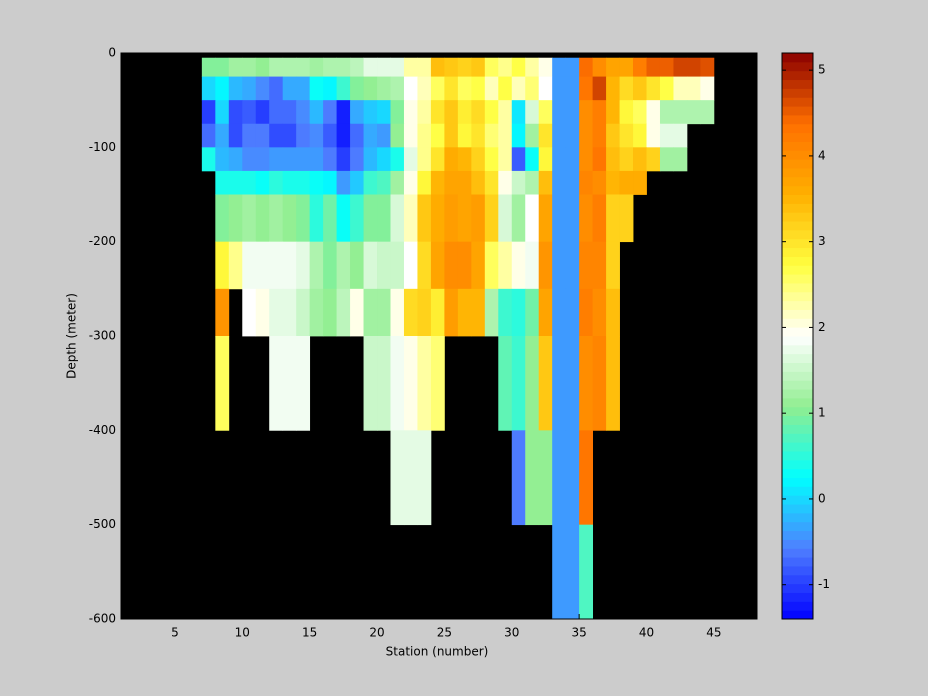 The height and width of the screenshot is (696, 928). I want to click on y-tick-label: -100, so click(102, 147).